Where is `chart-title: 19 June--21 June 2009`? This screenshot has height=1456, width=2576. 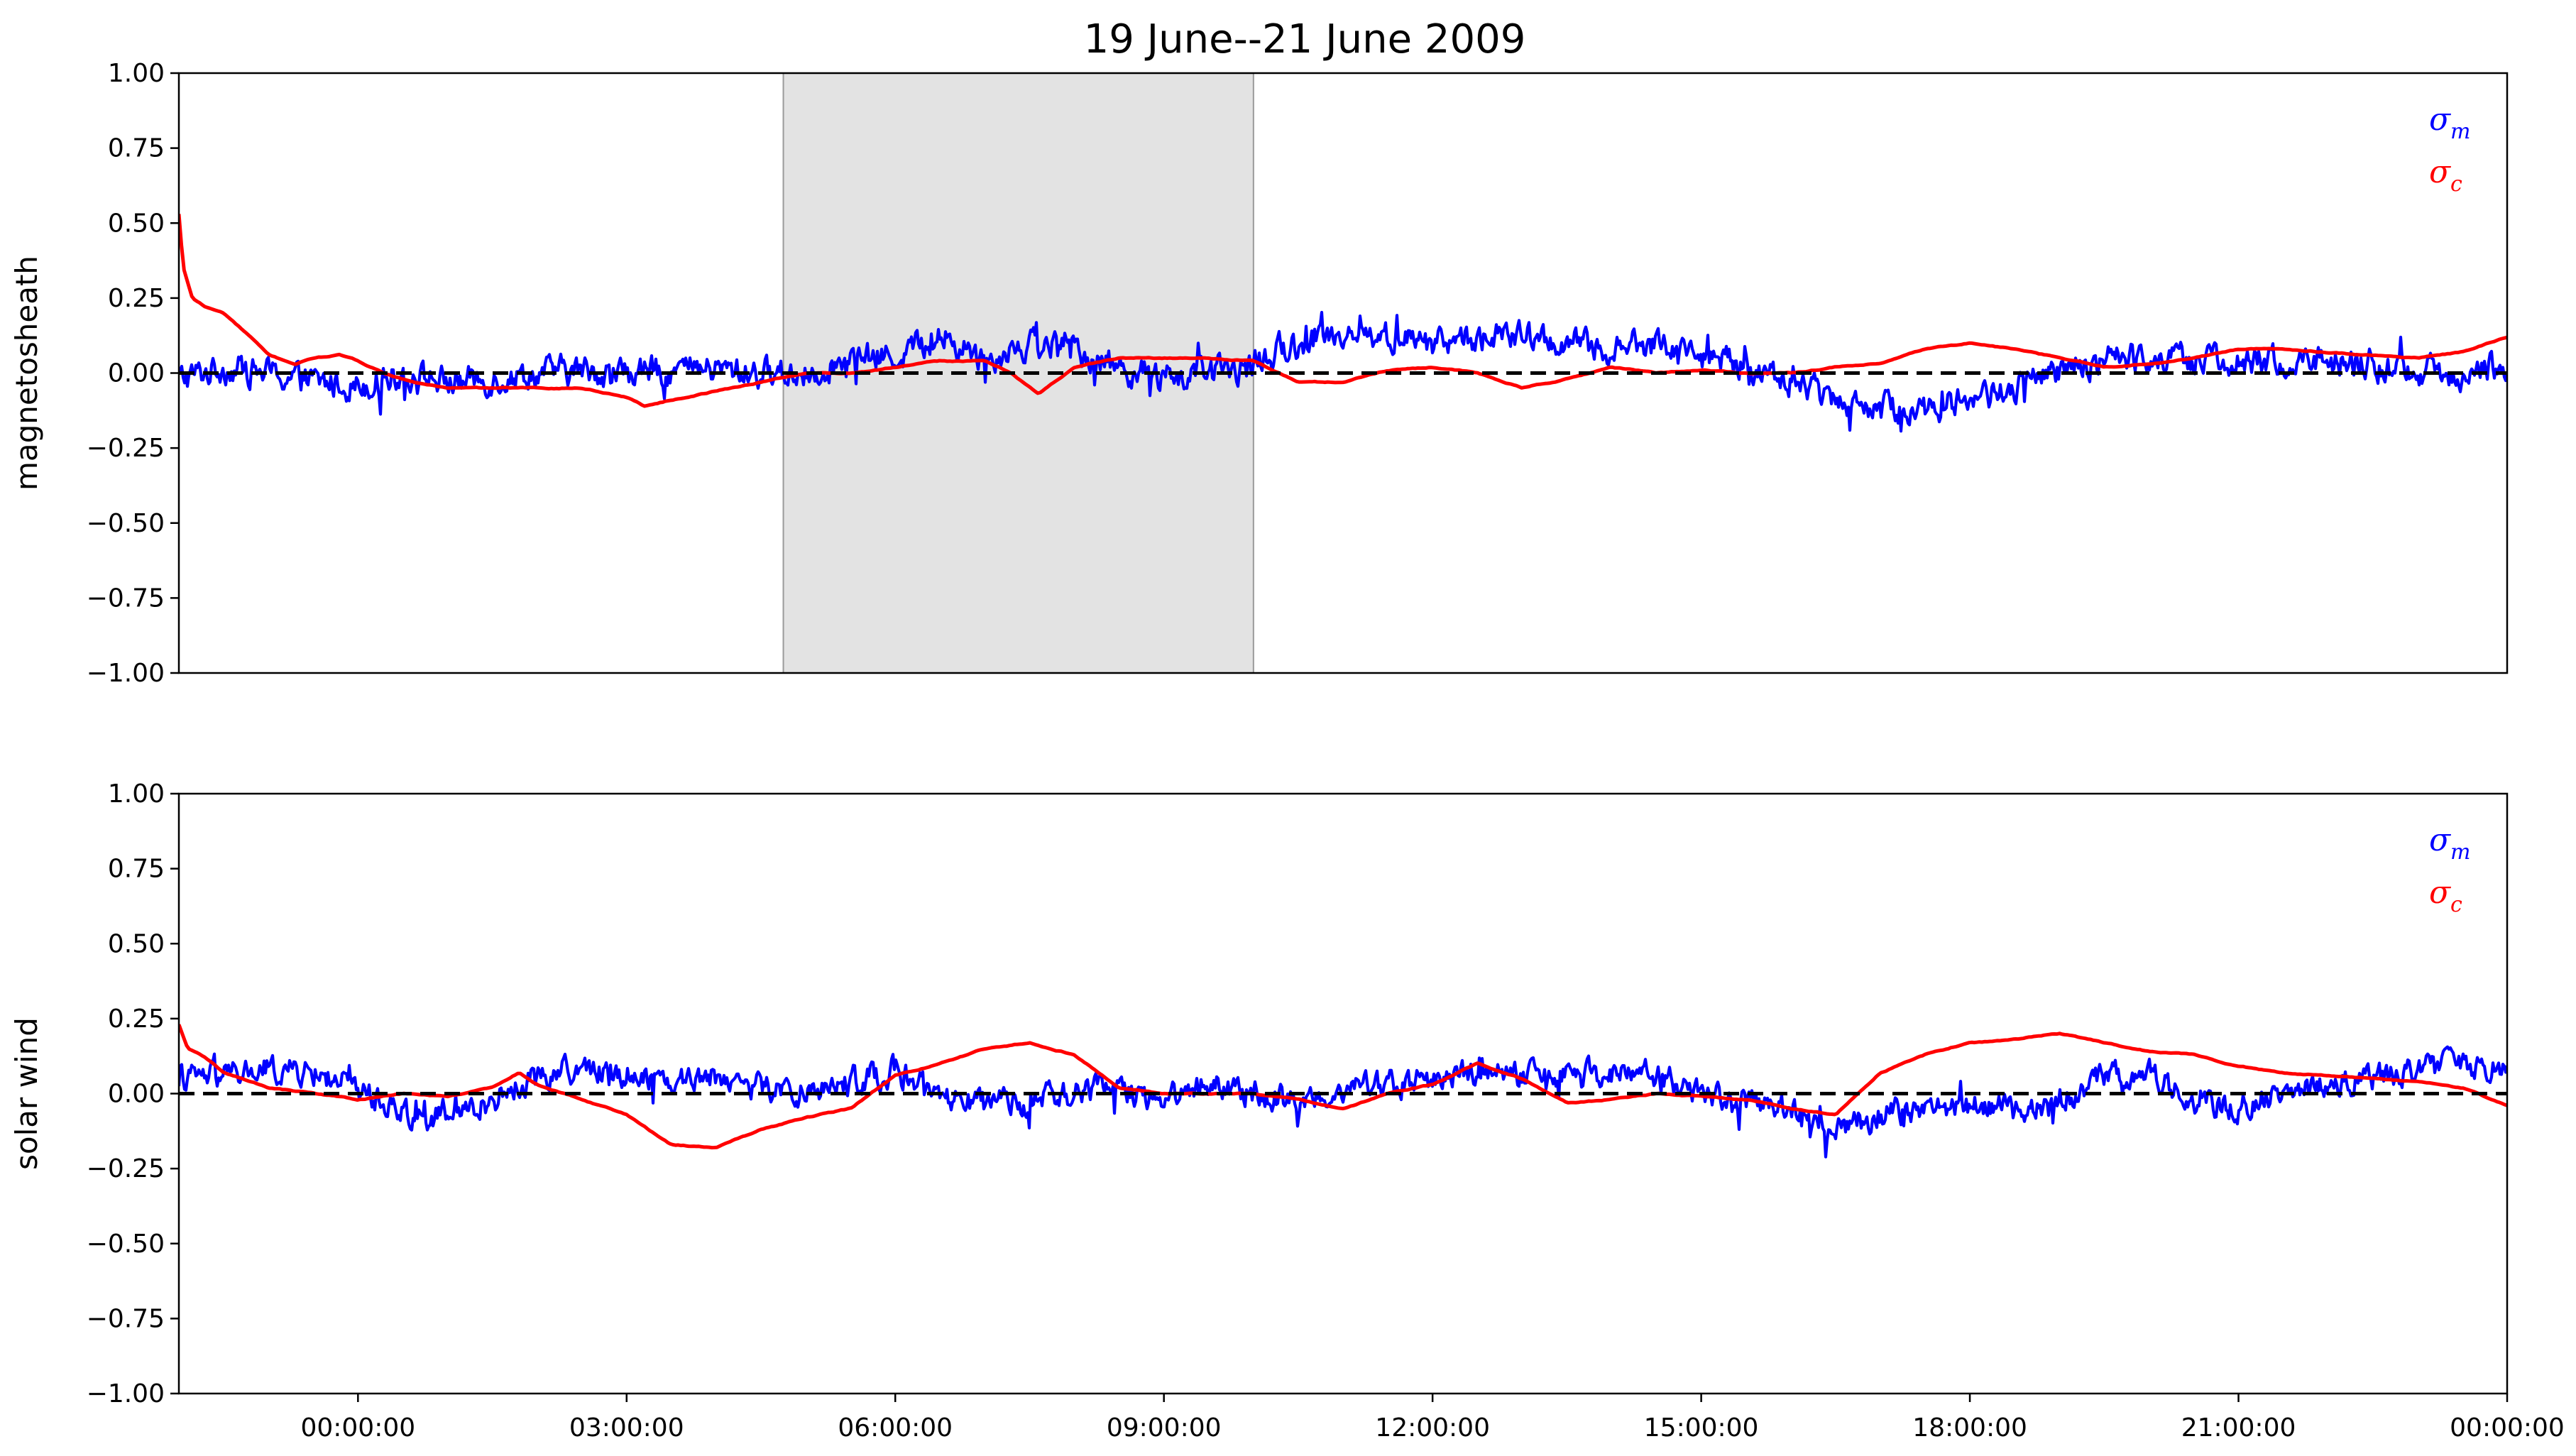 chart-title: 19 June--21 June 2009 is located at coordinates (1305, 39).